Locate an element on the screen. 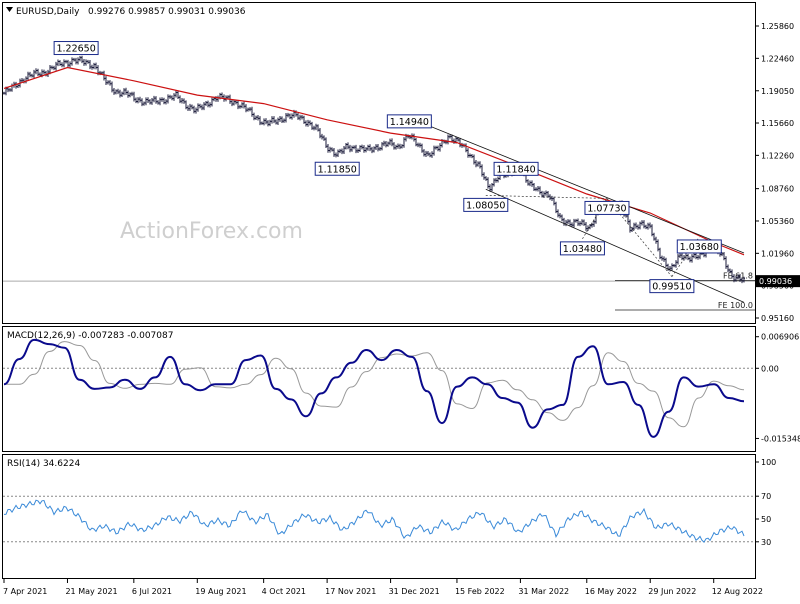 The height and width of the screenshot is (604, 800). collapse-arrow-icon is located at coordinates (9, 9).